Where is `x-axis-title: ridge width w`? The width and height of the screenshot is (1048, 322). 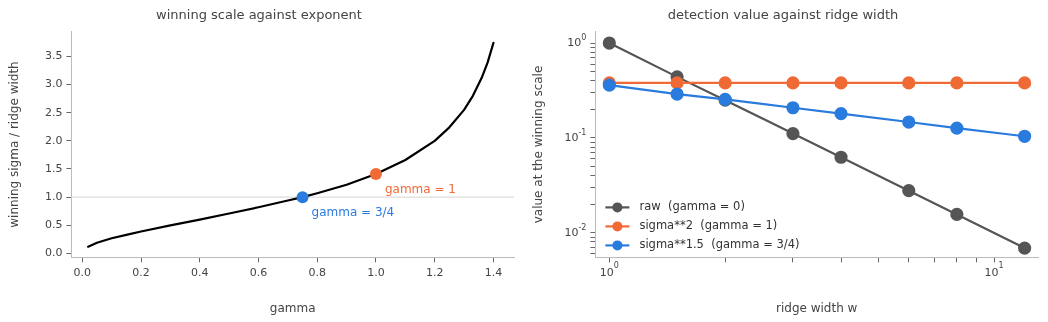 x-axis-title: ridge width w is located at coordinates (817, 307).